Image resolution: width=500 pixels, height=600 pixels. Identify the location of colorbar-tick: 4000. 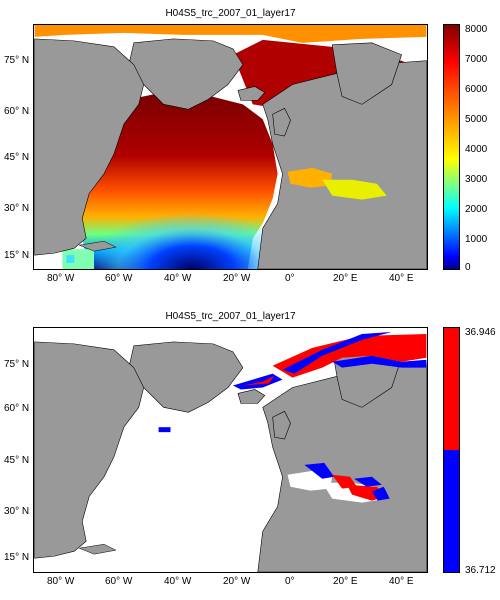
(476, 149).